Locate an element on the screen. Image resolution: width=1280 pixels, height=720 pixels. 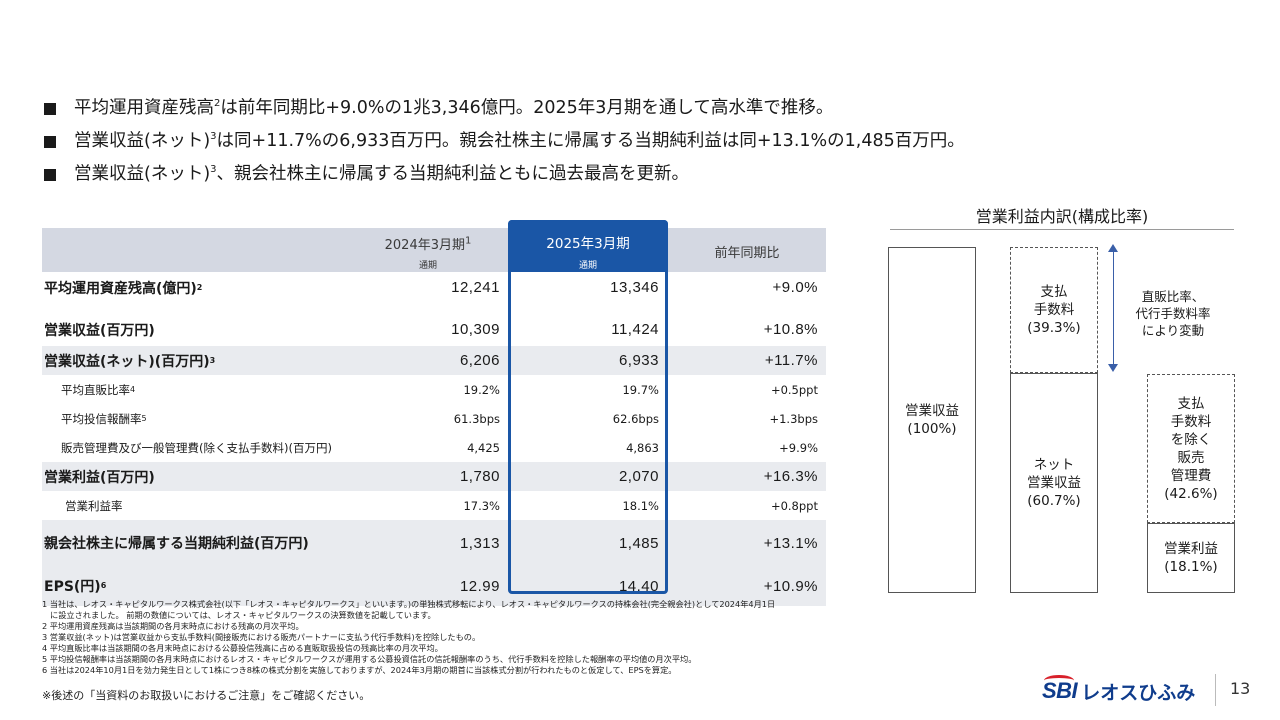
header-yoy: 前年同期比 is located at coordinates (747, 253).